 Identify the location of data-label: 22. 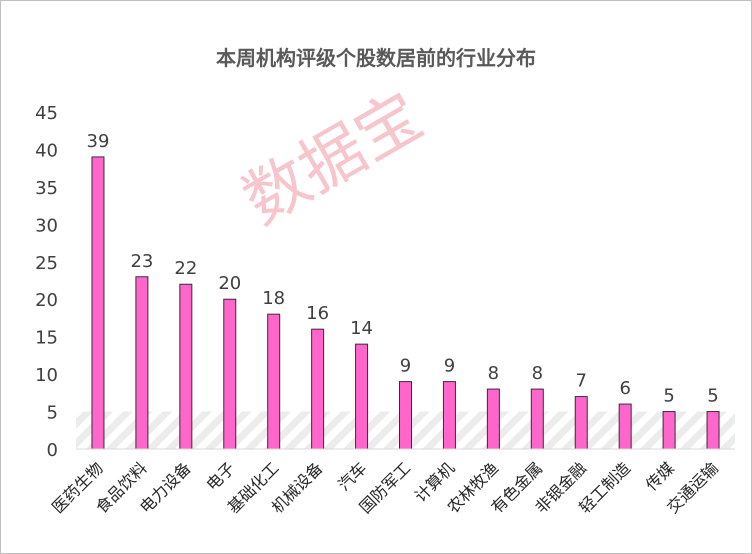
(185, 268).